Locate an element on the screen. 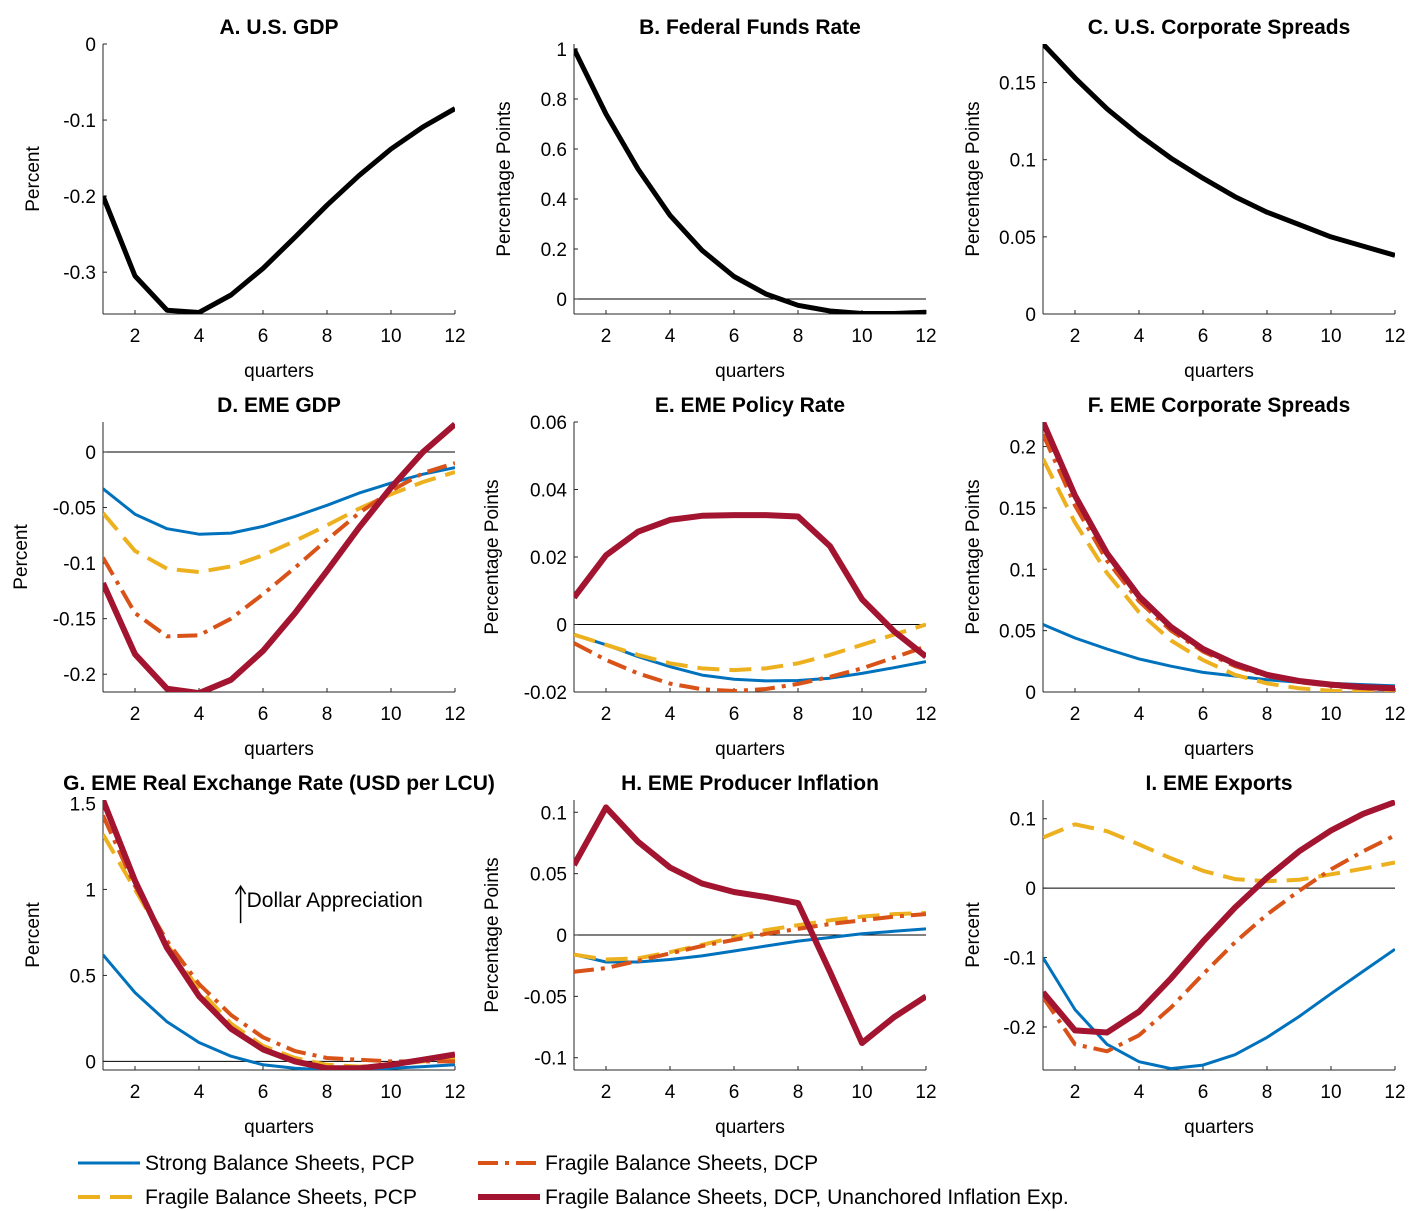 The image size is (1409, 1211). panel-e-x-tick-label: 4 is located at coordinates (670, 714).